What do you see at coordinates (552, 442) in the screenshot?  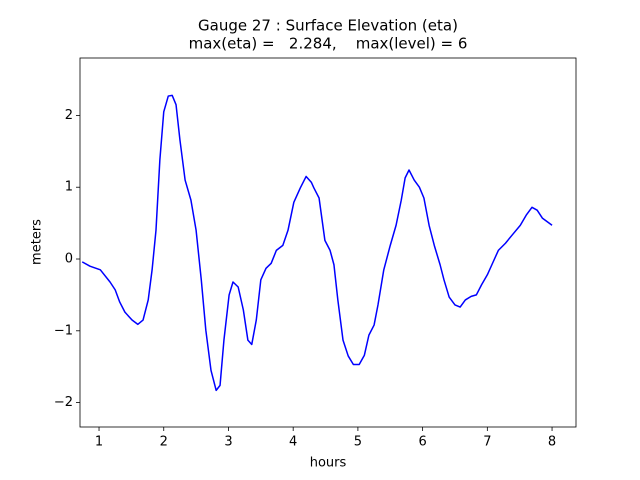 I see `x-tick-label: 8` at bounding box center [552, 442].